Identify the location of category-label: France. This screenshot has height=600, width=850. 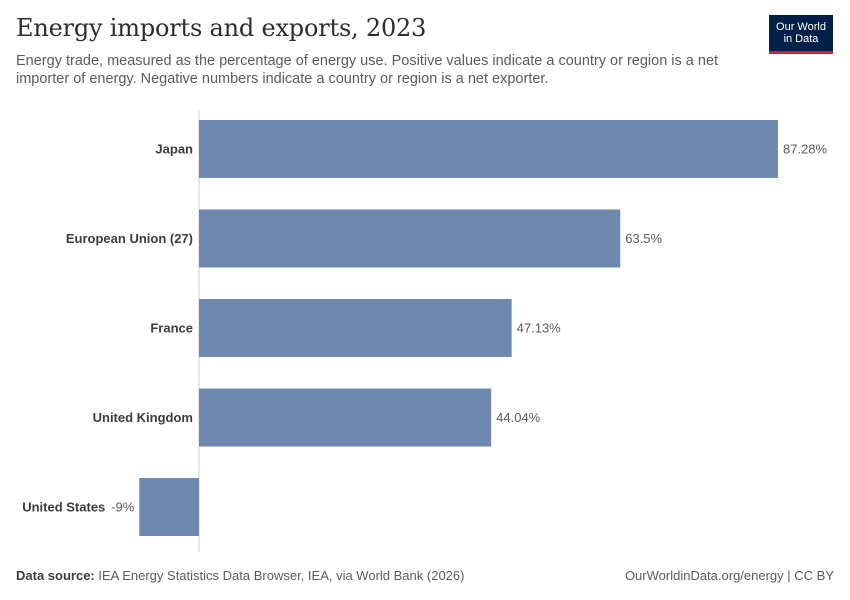
(171, 328).